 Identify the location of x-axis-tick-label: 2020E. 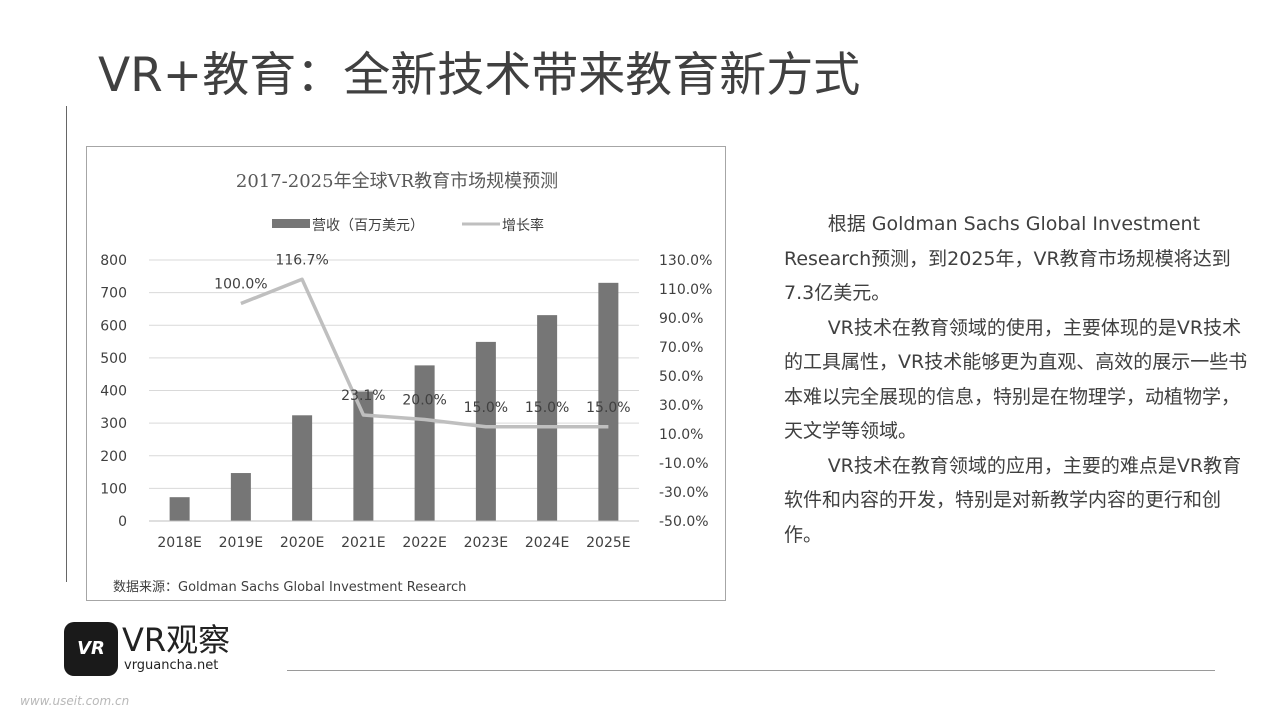
(302, 543).